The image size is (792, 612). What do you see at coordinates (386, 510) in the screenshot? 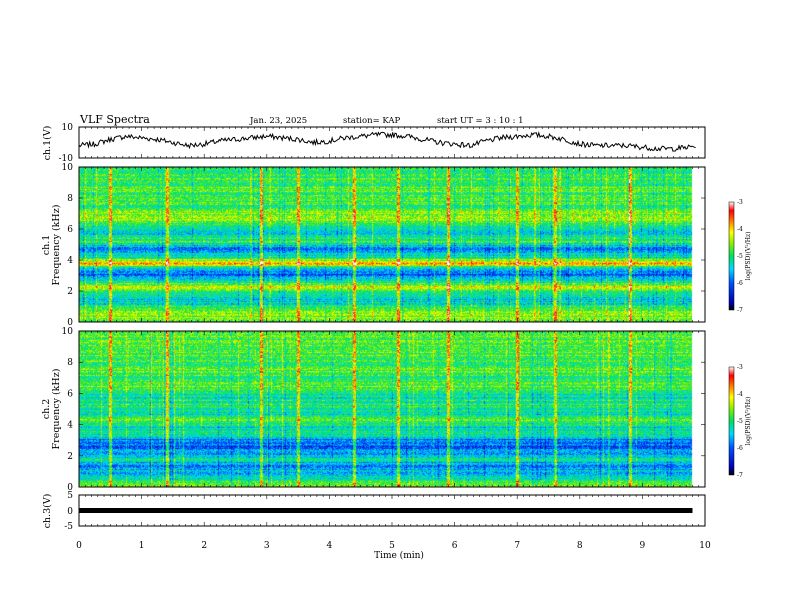
I see `ch3-waveform-line` at bounding box center [386, 510].